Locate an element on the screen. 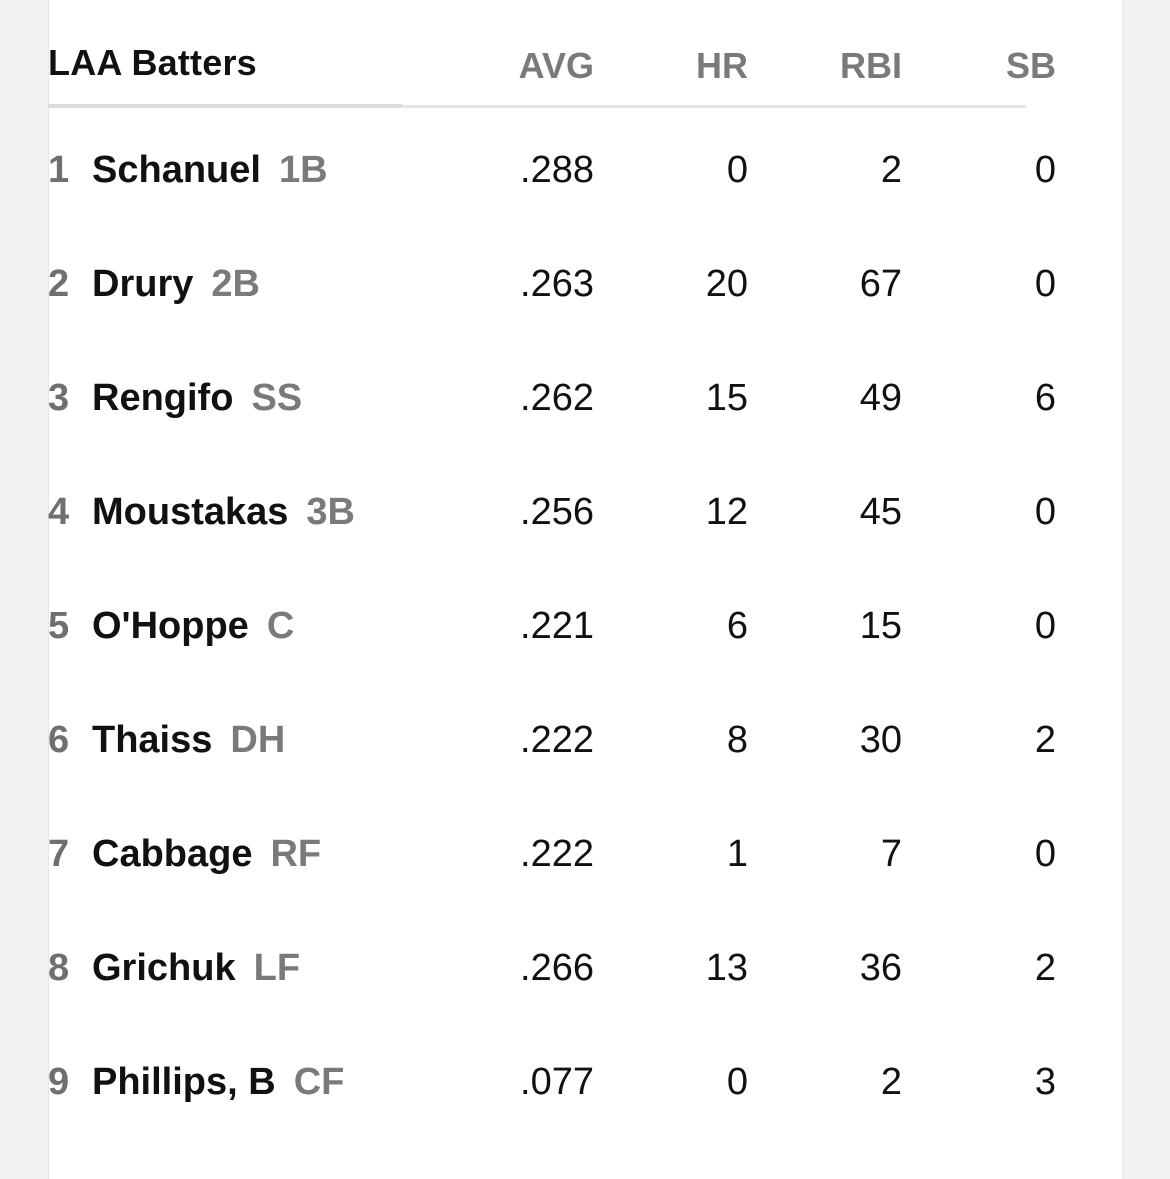  stat-hr: 12 is located at coordinates (726, 512).